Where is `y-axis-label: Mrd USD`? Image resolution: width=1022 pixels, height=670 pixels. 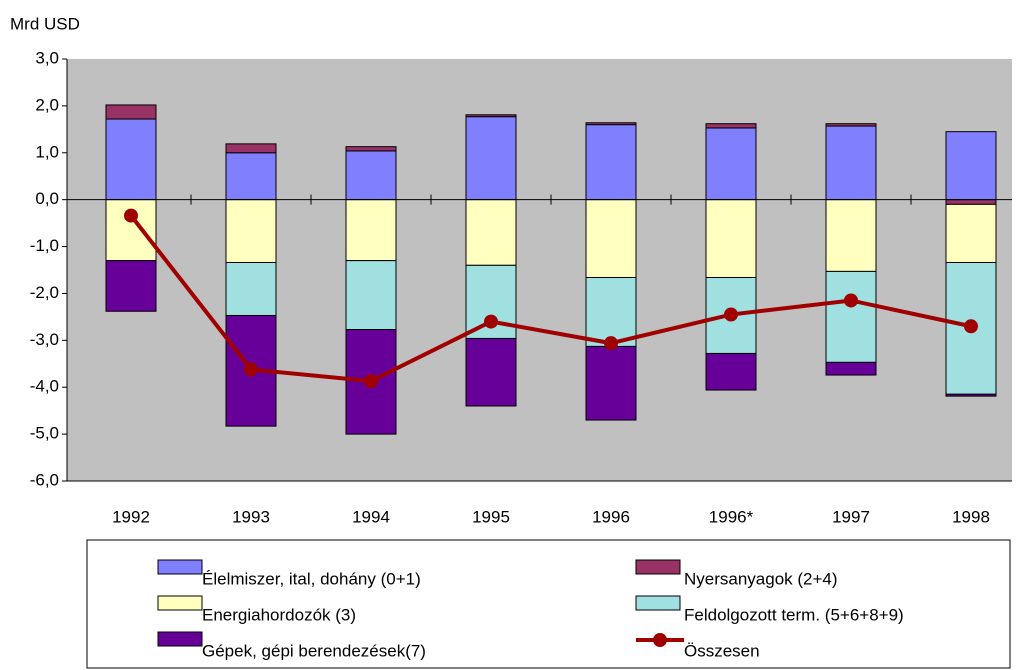
y-axis-label: Mrd USD is located at coordinates (45, 23).